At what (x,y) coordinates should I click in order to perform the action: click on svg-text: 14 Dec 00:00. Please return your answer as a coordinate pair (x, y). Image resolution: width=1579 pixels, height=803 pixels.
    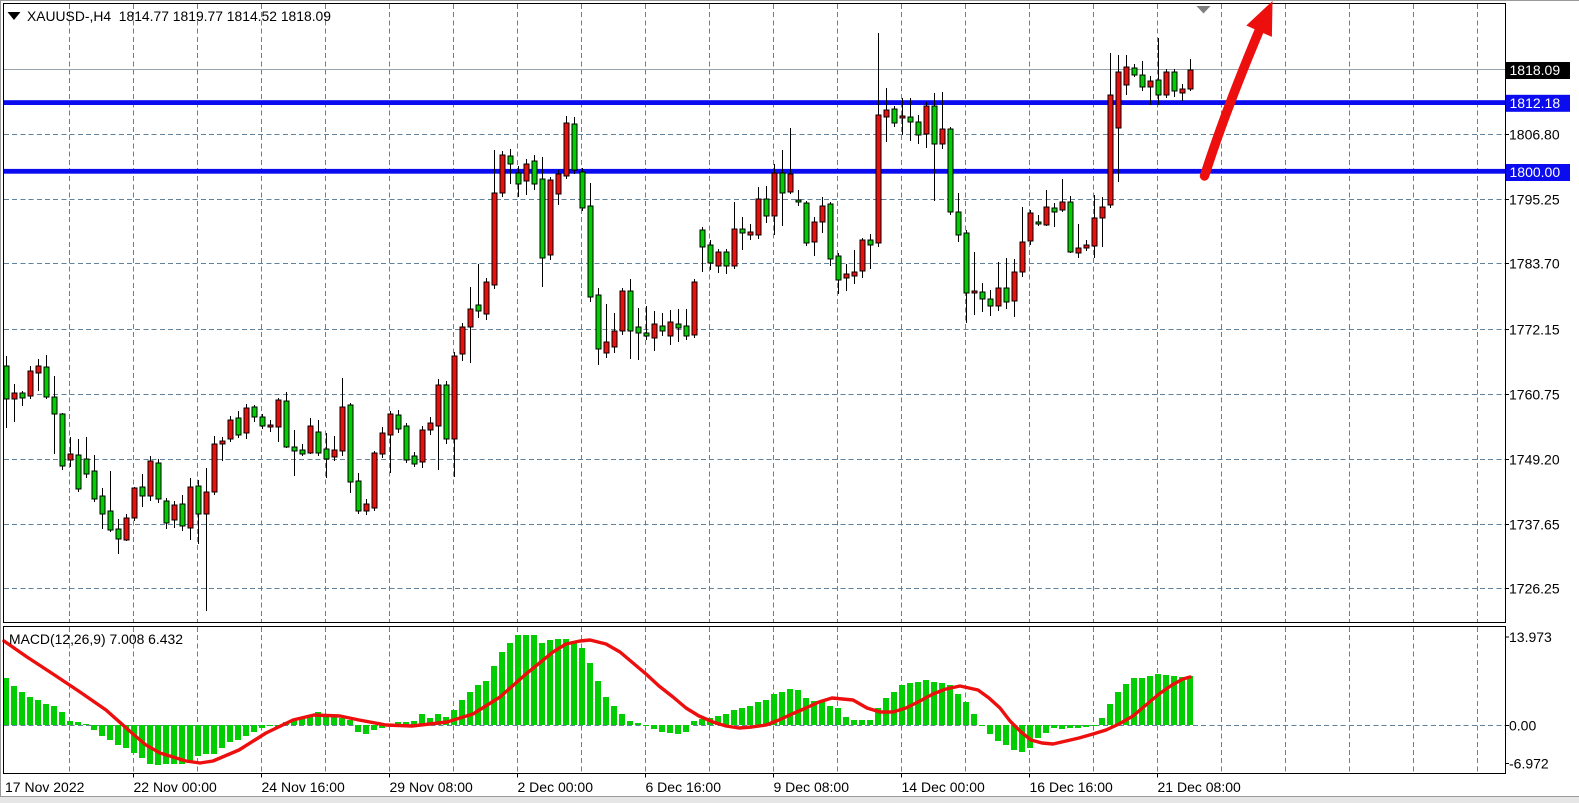
    Looking at the image, I should click on (943, 787).